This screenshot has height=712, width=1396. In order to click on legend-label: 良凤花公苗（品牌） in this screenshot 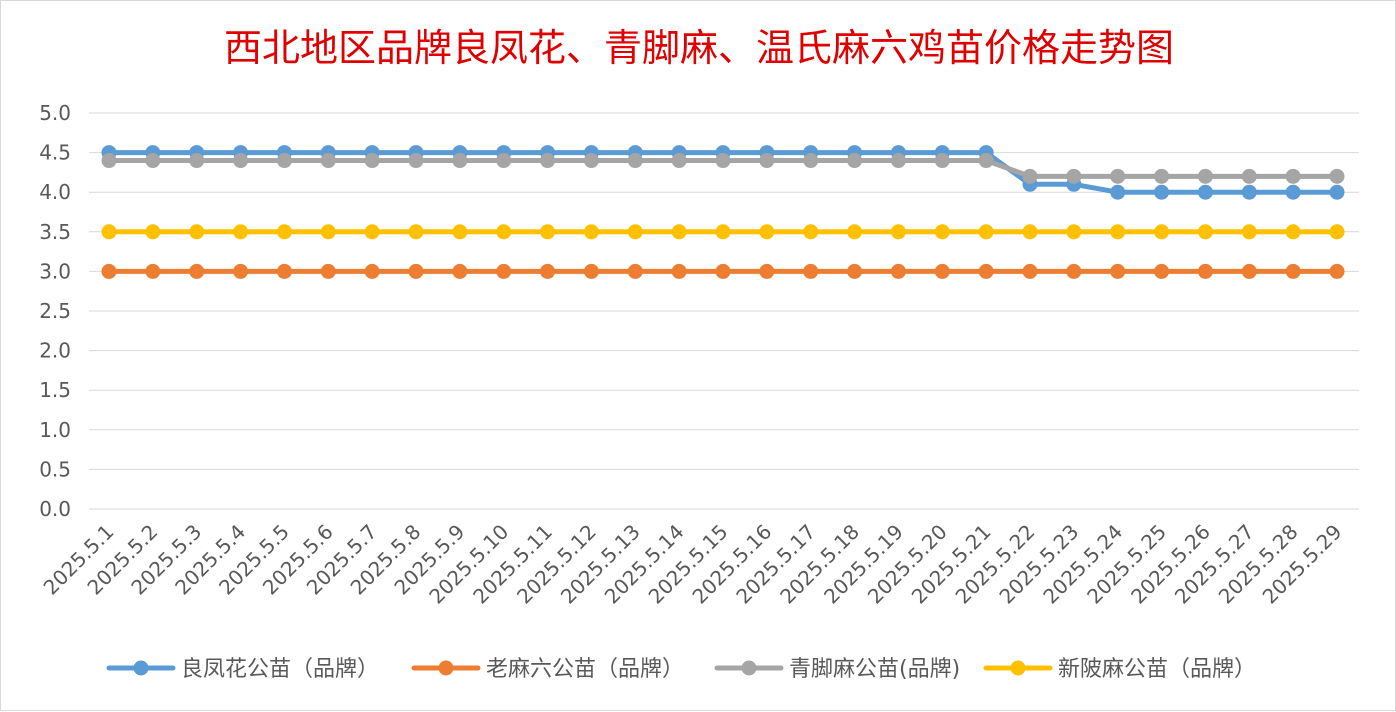, I will do `click(280, 669)`.